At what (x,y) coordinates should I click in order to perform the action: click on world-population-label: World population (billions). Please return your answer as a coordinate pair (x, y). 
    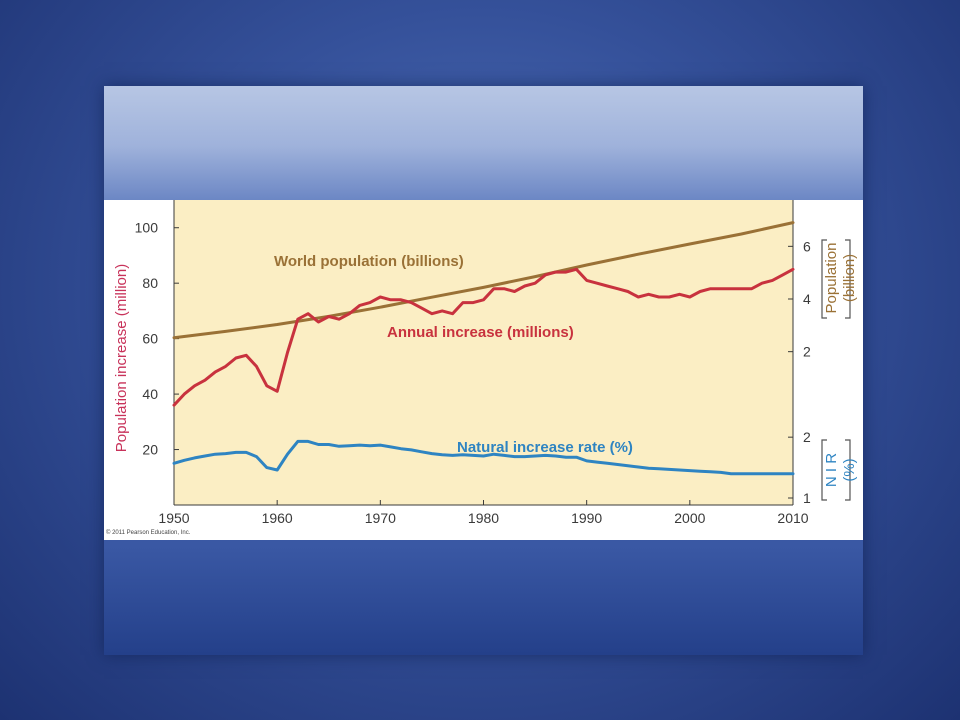
    Looking at the image, I should click on (369, 261).